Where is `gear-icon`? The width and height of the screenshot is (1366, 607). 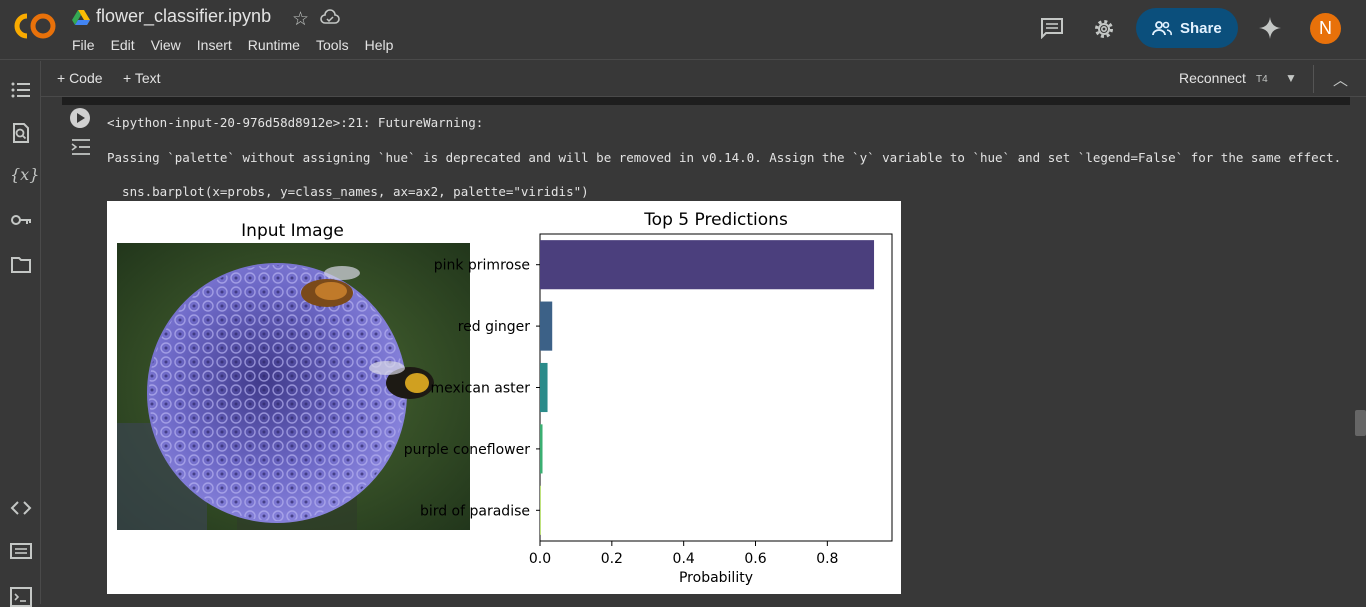 gear-icon is located at coordinates (1104, 29).